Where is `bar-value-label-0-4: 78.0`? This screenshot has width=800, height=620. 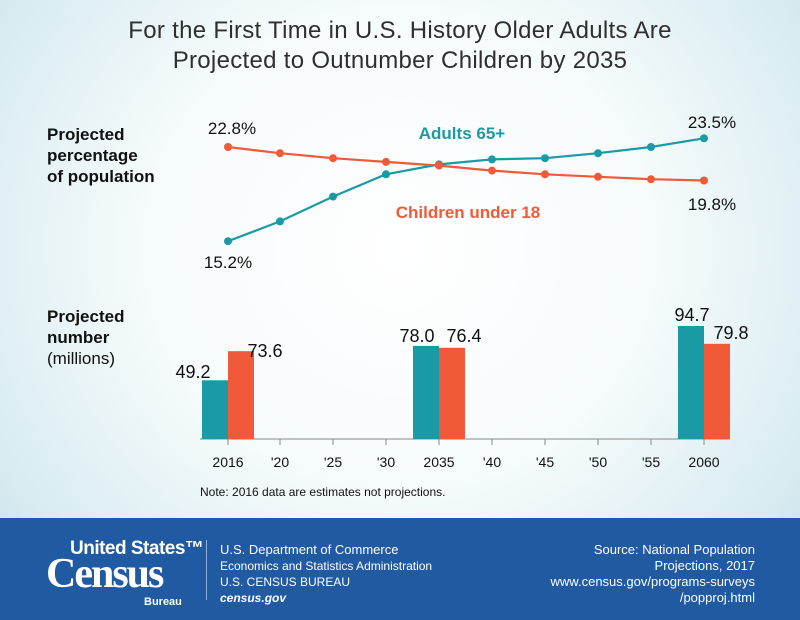
bar-value-label-0-4: 78.0 is located at coordinates (416, 336).